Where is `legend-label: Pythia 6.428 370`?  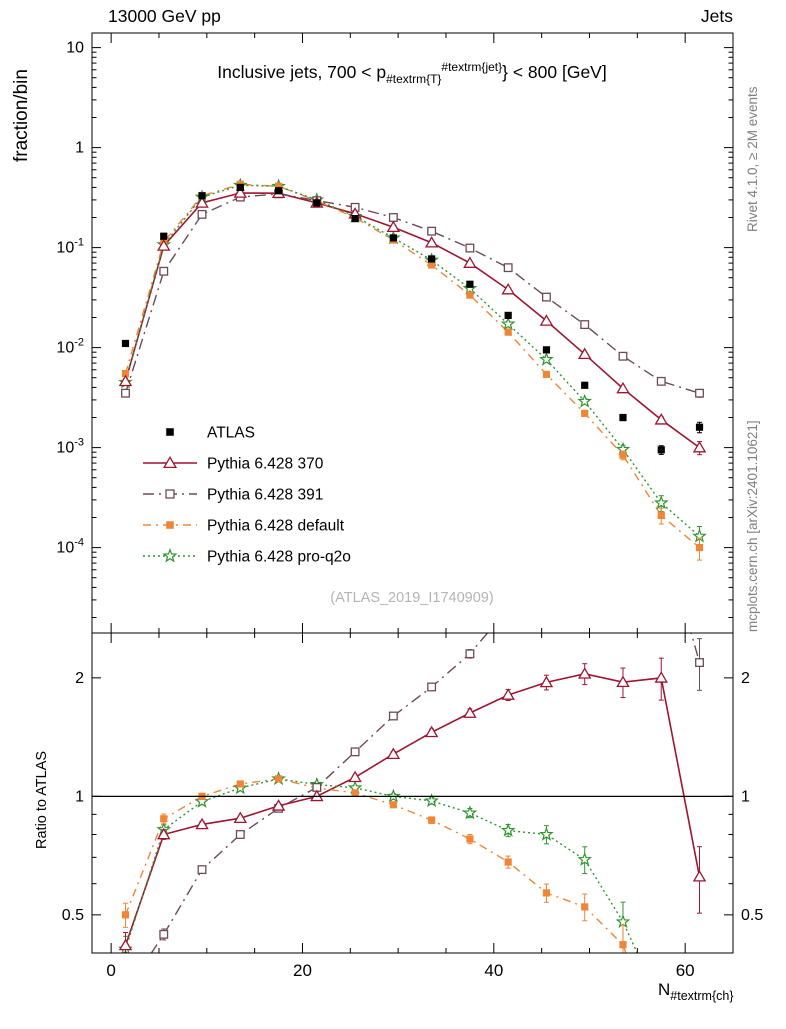
legend-label: Pythia 6.428 370 is located at coordinates (265, 464).